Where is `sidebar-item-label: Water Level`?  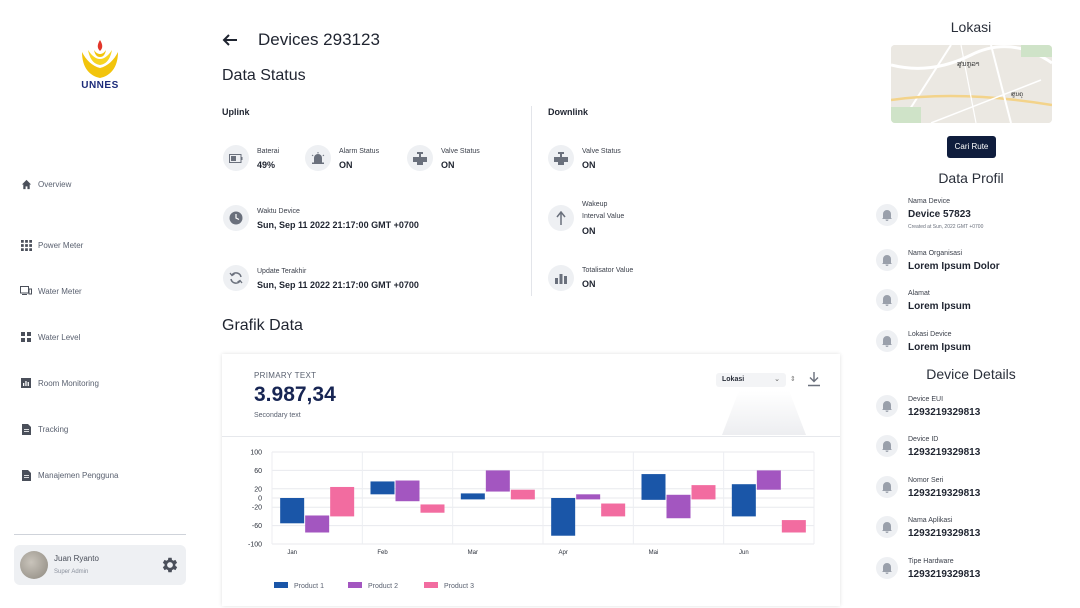
sidebar-item-label: Water Level is located at coordinates (59, 337).